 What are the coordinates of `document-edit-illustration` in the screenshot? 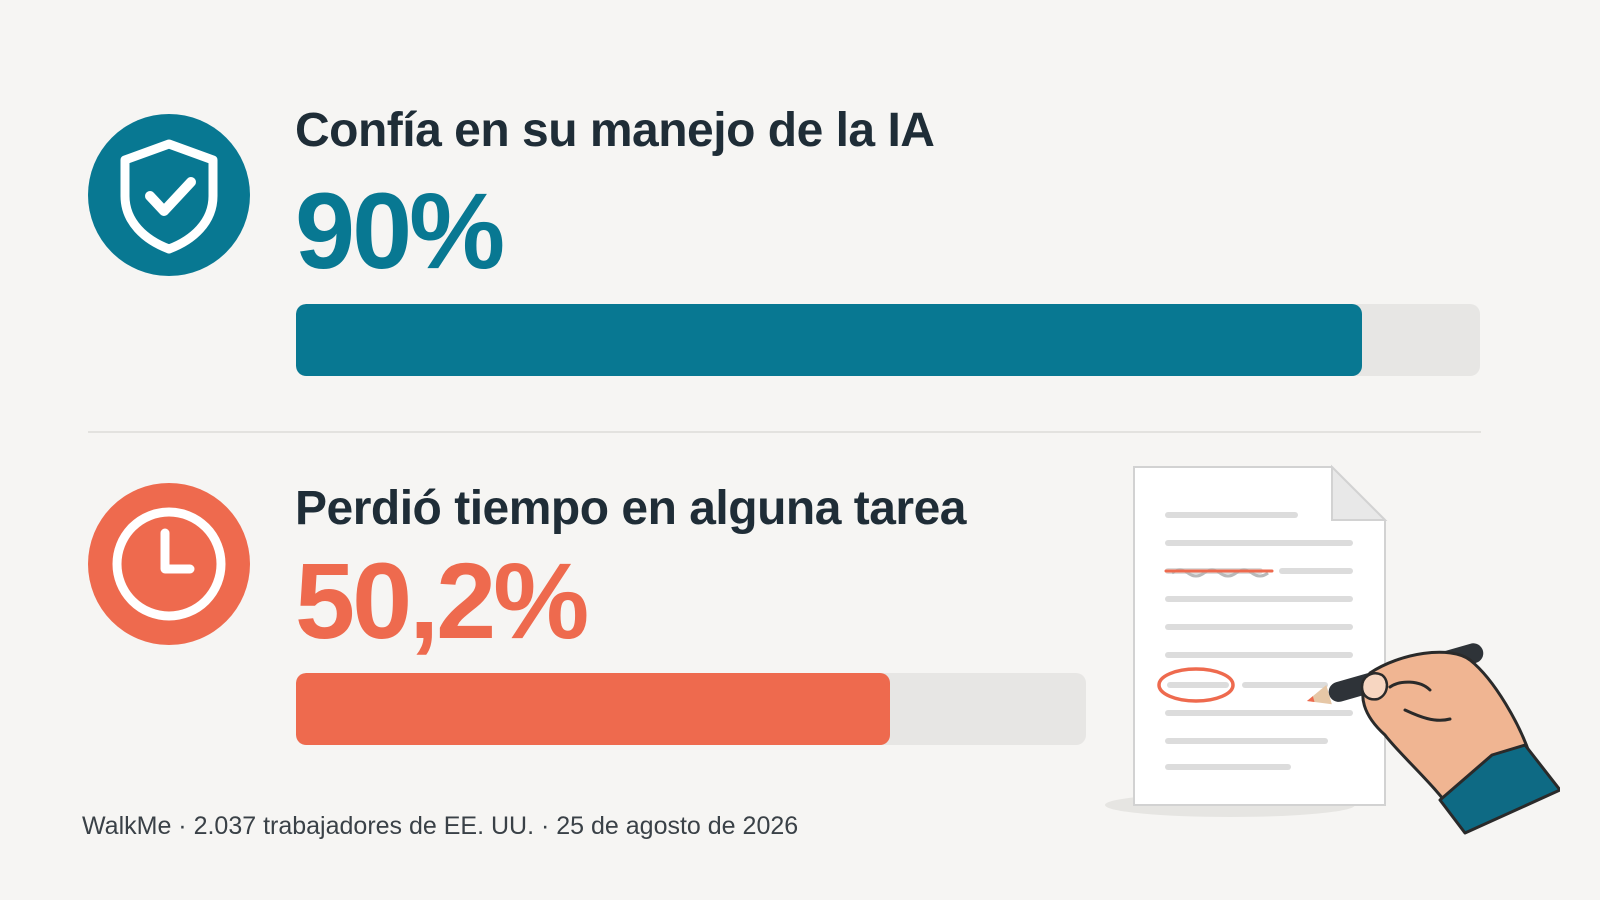 It's located at (1332, 649).